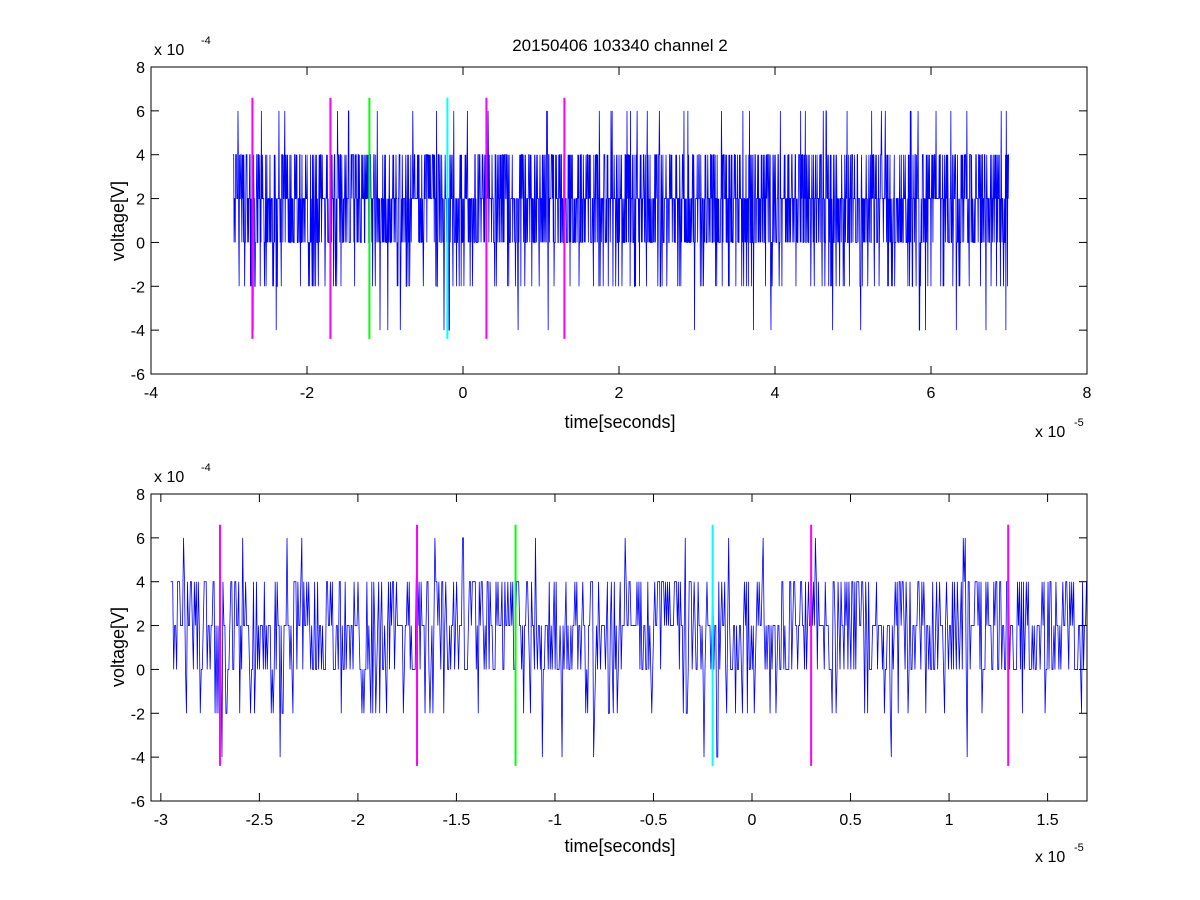  What do you see at coordinates (619, 846) in the screenshot?
I see `bottom-x-axis-label: time[seconds]` at bounding box center [619, 846].